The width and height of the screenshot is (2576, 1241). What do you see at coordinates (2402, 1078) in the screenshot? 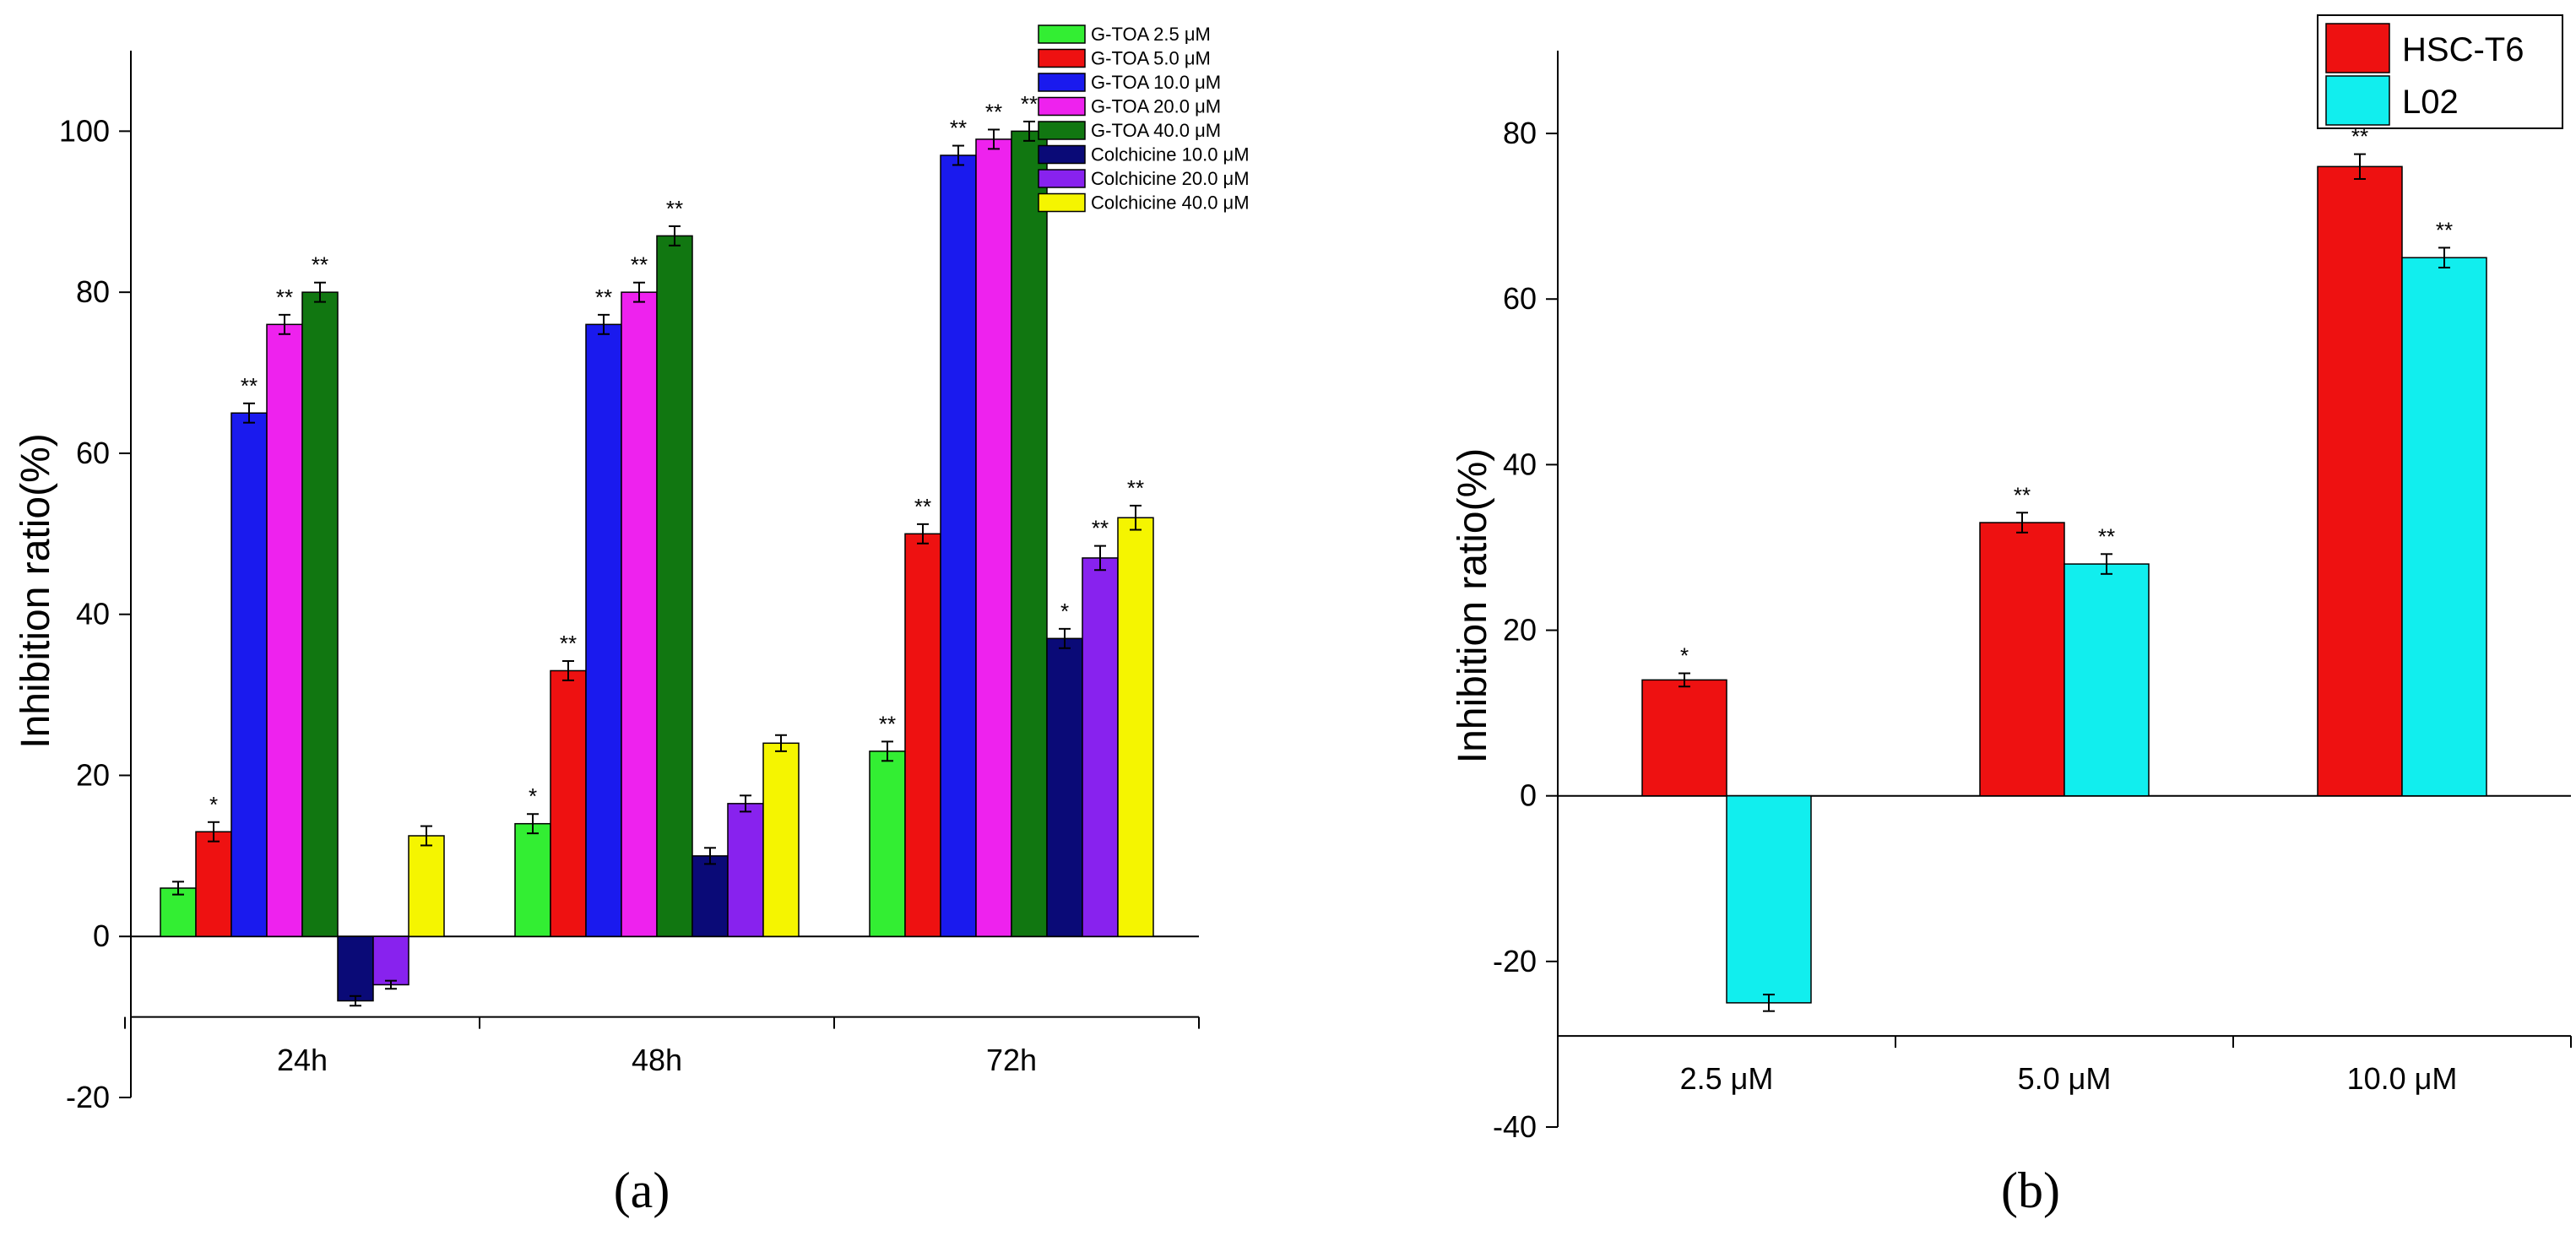
I see `x-tick-label: 10.0 μM` at bounding box center [2402, 1078].